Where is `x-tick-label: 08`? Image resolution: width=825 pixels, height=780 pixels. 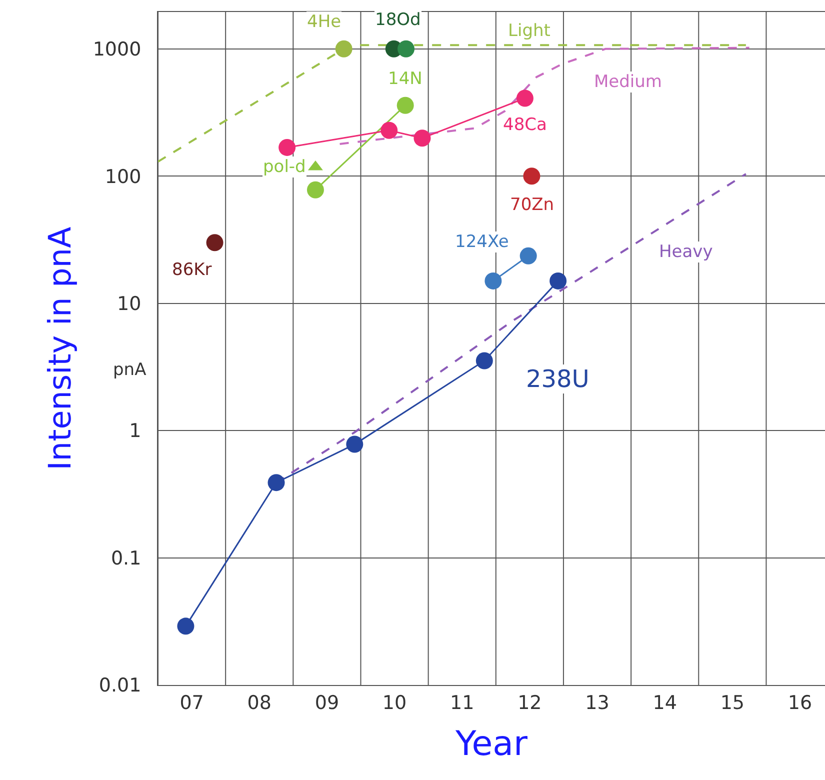
x-tick-label: 08 is located at coordinates (259, 703).